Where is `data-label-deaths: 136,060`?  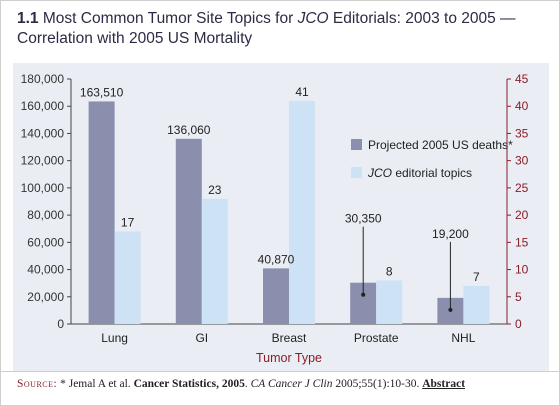 data-label-deaths: 136,060 is located at coordinates (189, 130).